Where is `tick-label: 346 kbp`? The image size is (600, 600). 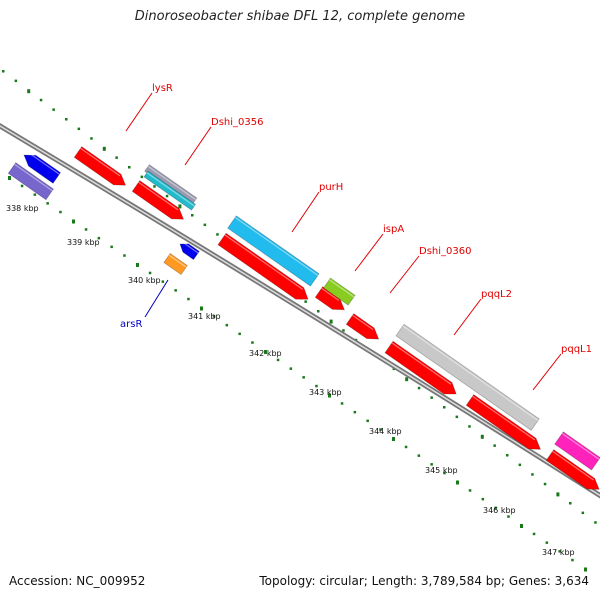 tick-label: 346 kbp is located at coordinates (499, 510).